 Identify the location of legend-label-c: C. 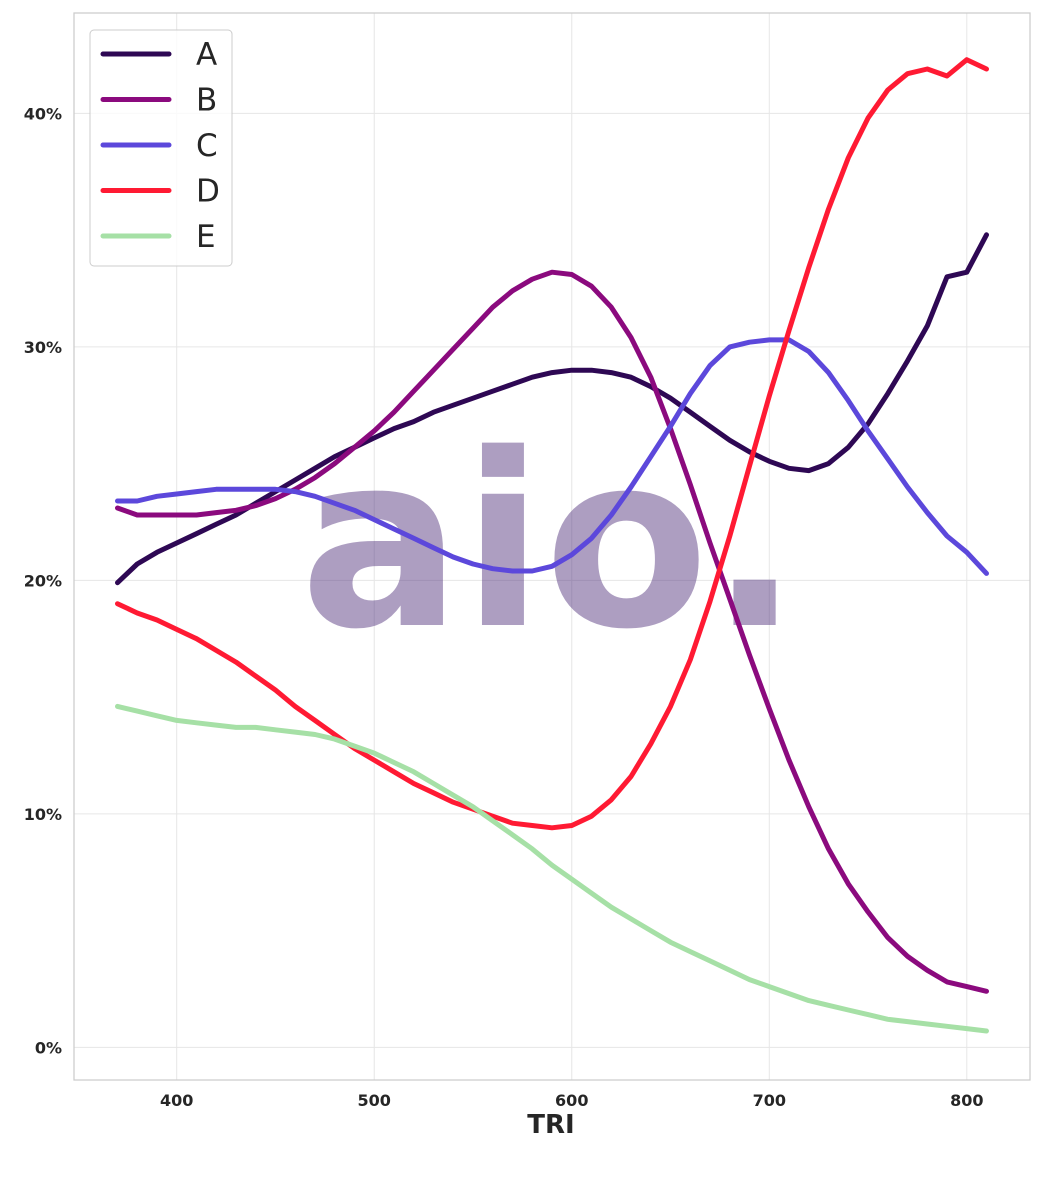
(207, 146).